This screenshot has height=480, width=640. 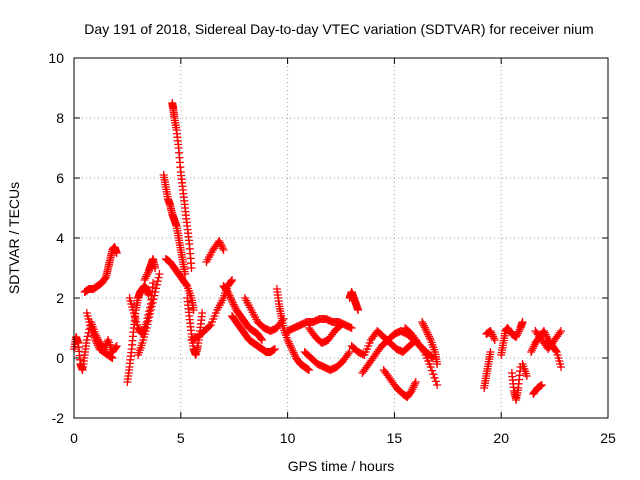 I want to click on series-s21, so click(x=354, y=301).